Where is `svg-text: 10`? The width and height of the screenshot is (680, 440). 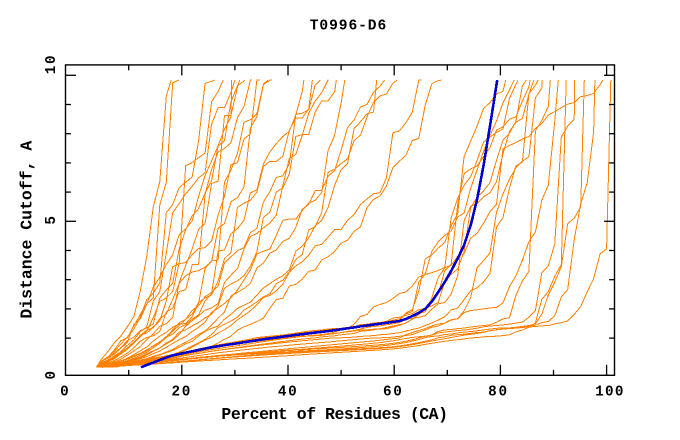
svg-text: 10 is located at coordinates (52, 64).